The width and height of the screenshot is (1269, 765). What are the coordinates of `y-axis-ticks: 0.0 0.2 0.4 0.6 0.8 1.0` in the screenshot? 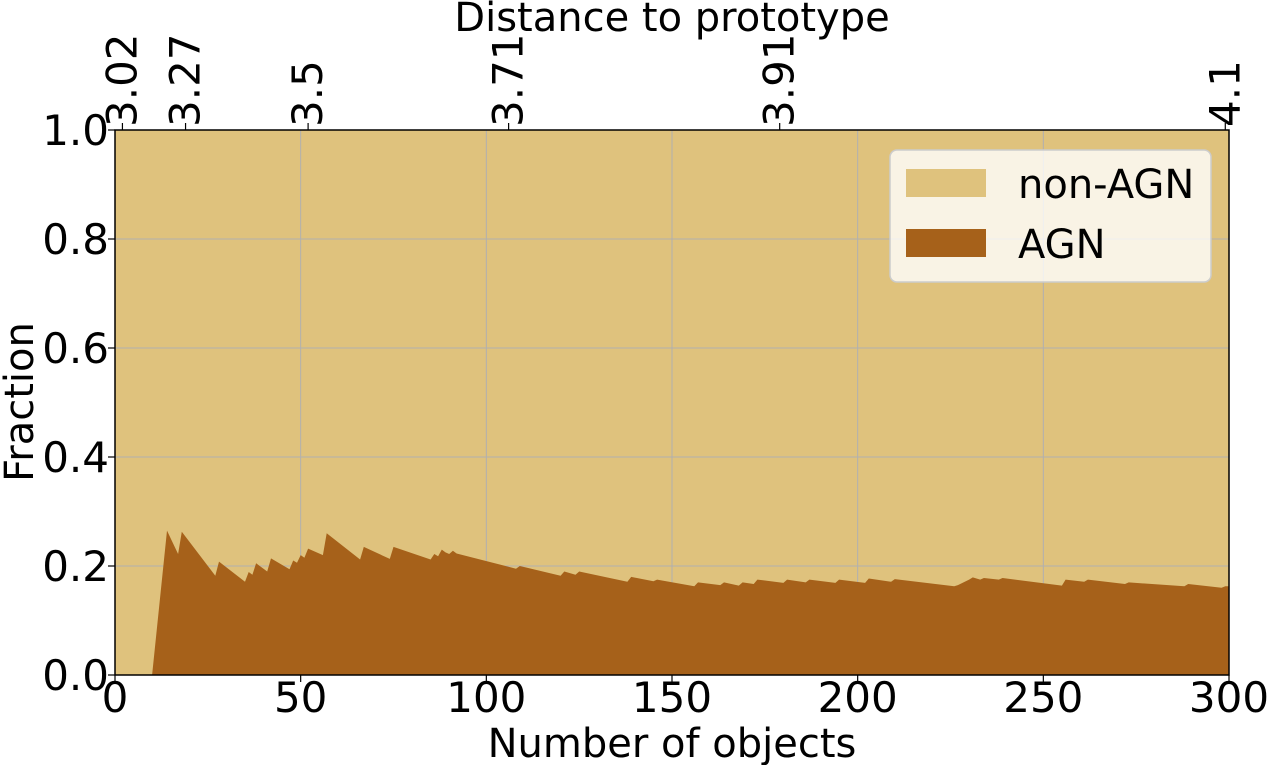 It's located at (78, 403).